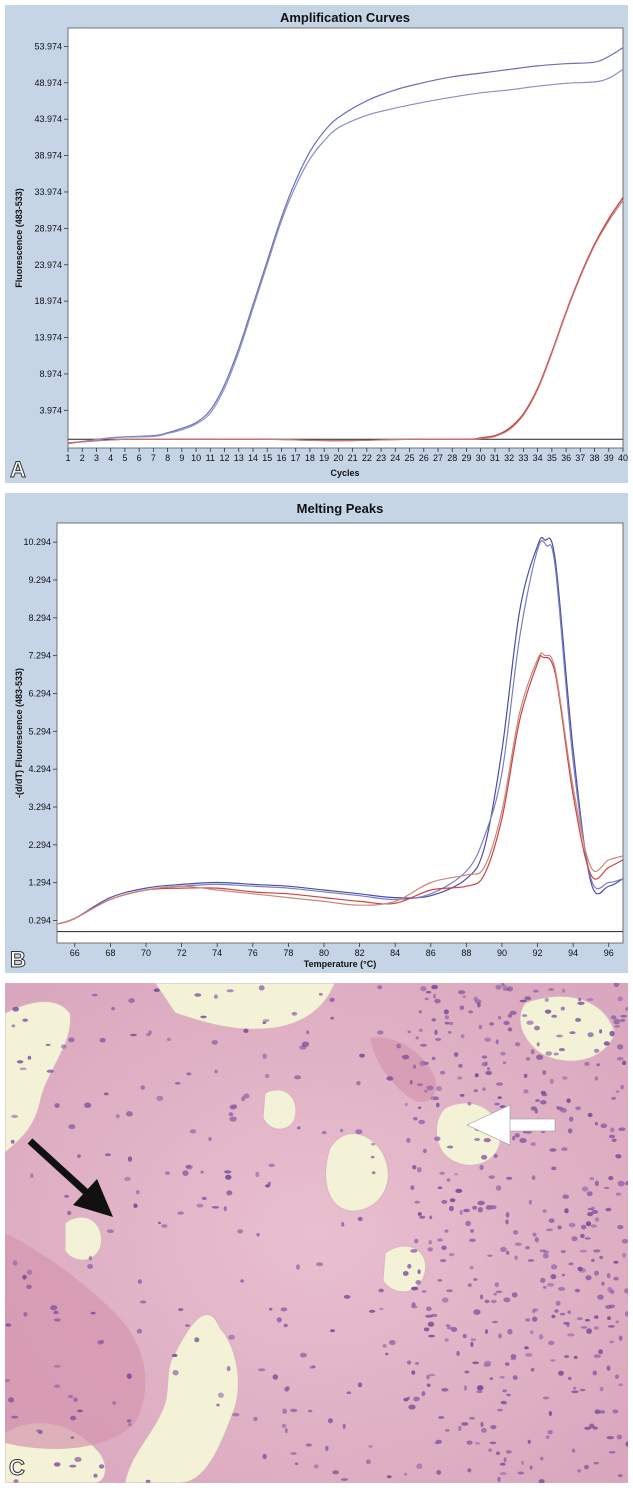  I want to click on y-tick-label: 4.294, so click(39, 769).